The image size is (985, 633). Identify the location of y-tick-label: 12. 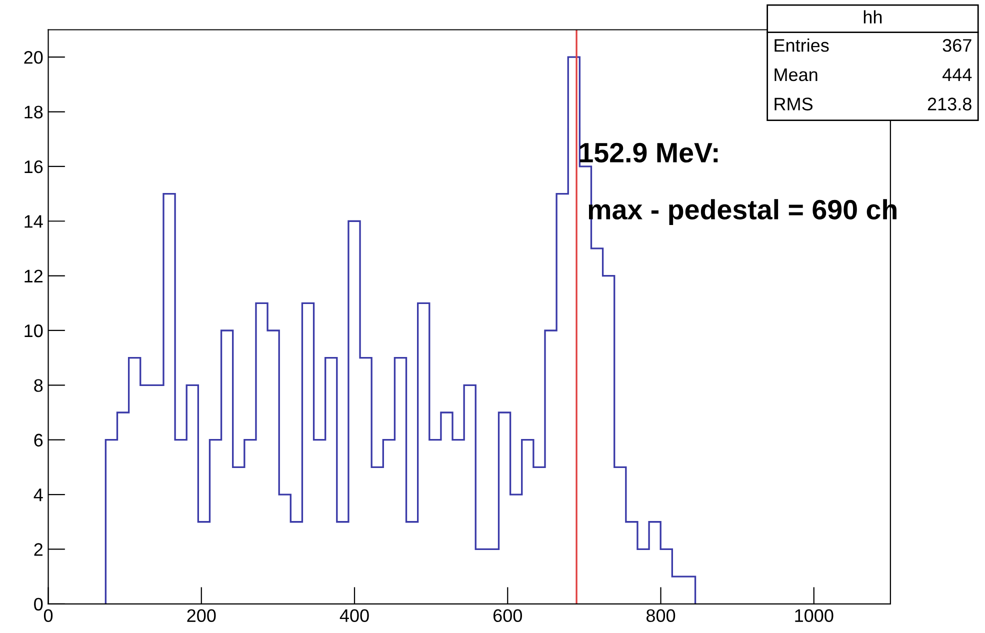
(33, 276).